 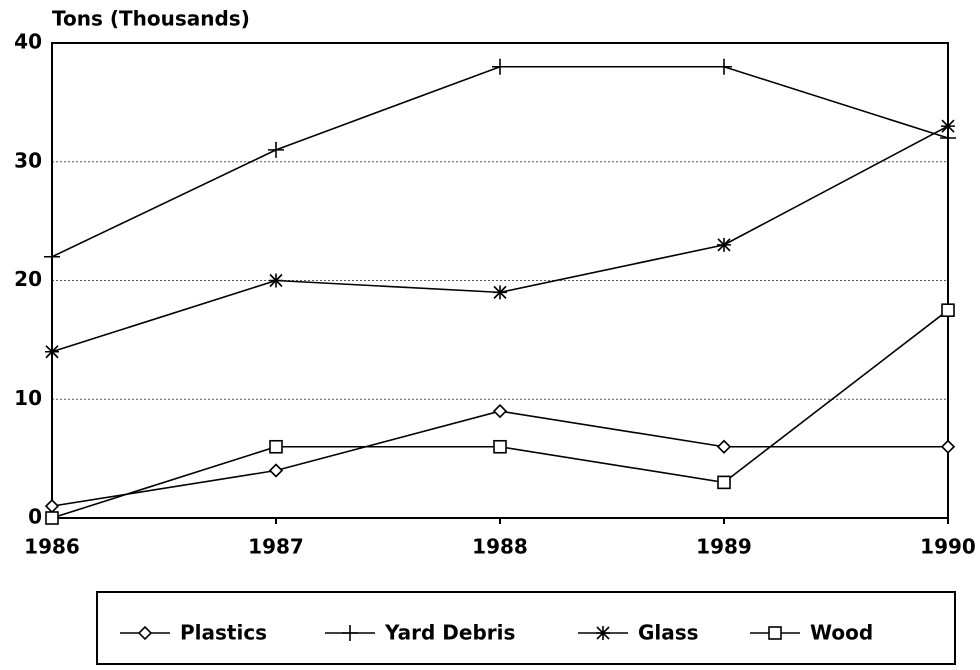 I want to click on legend-box, so click(x=526, y=628).